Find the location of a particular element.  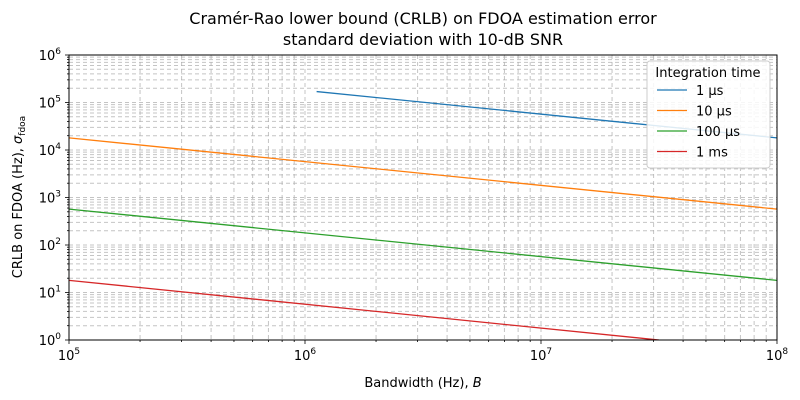

y-tick-label: 100 is located at coordinates (50, 340).